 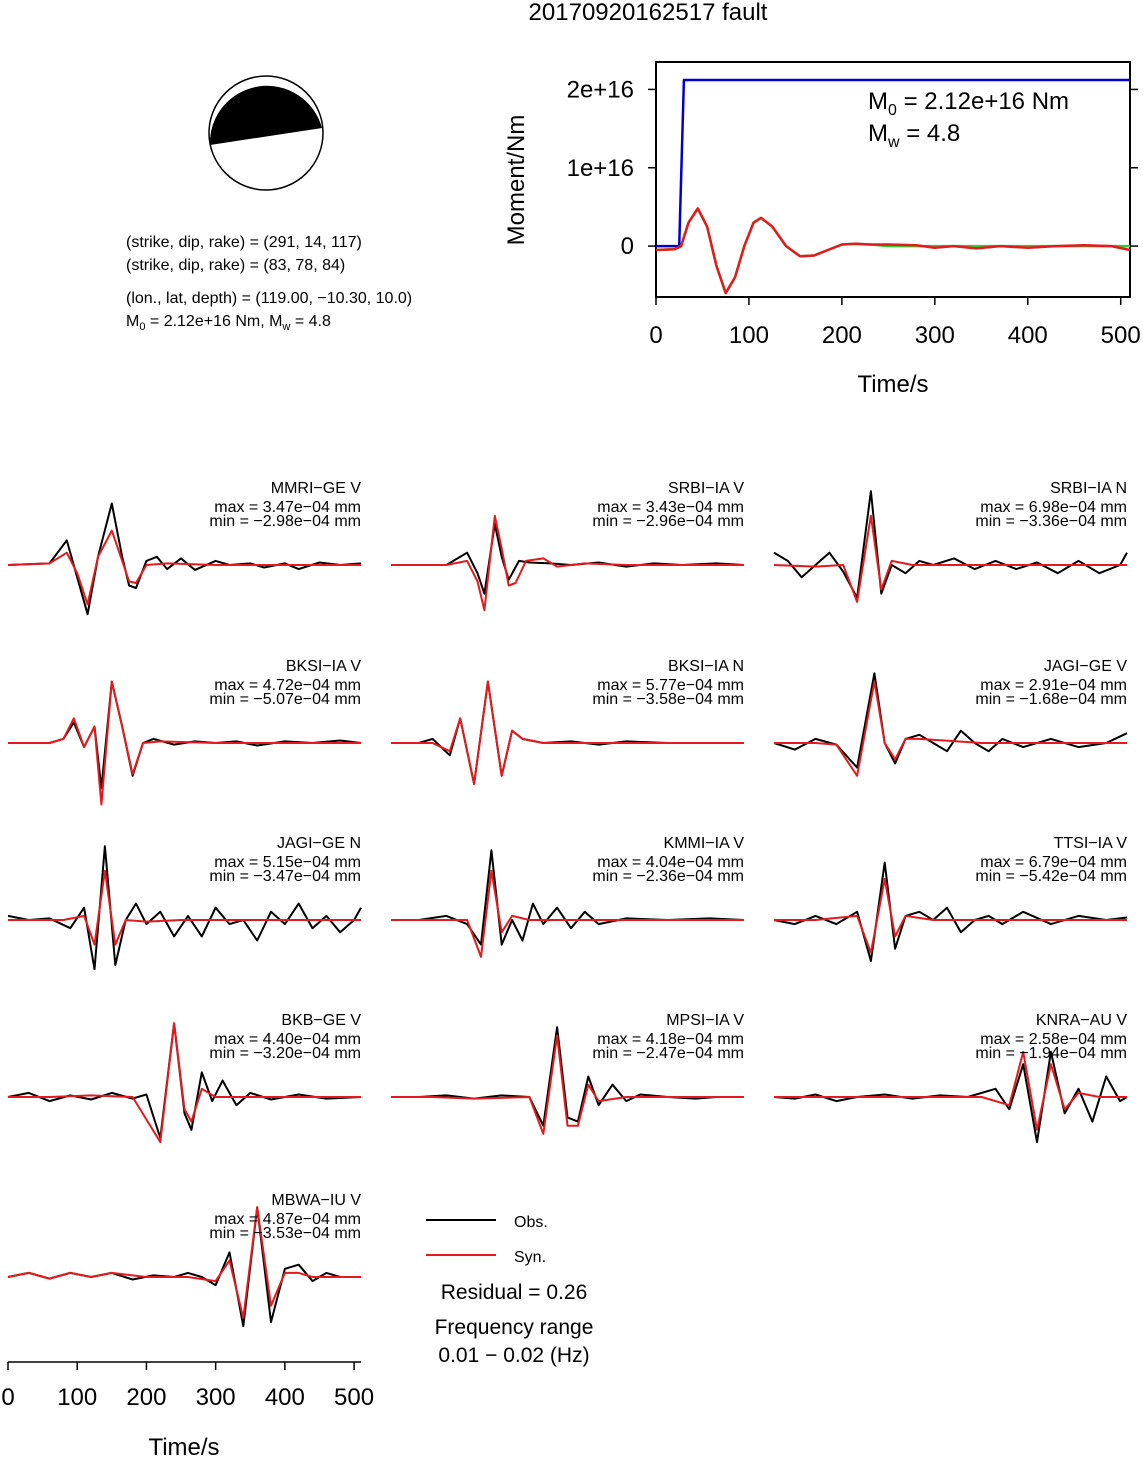 What do you see at coordinates (354, 1397) in the screenshot?
I see `time-axis-tick-label: 500` at bounding box center [354, 1397].